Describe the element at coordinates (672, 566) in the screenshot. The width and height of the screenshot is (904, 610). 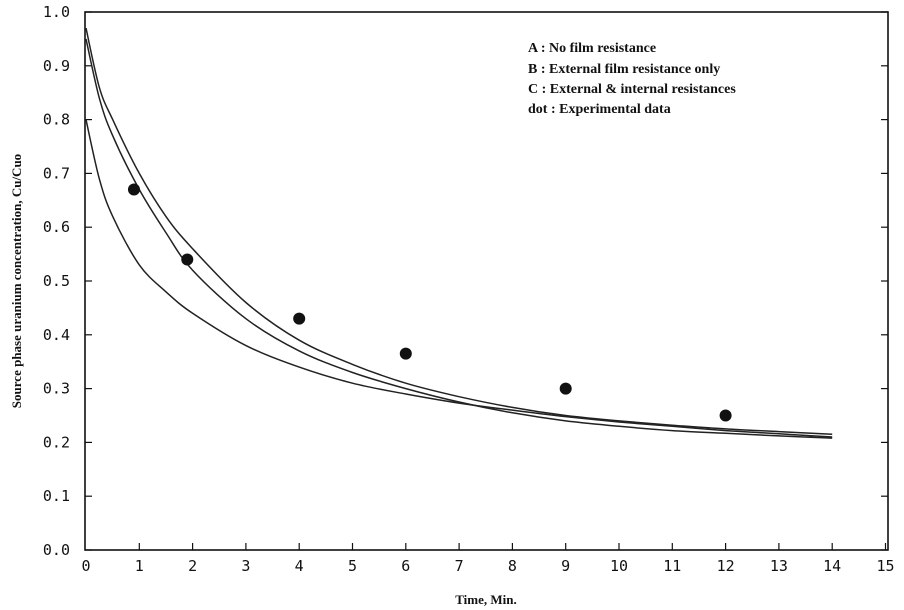
I see `x-tick-label: 11` at that location.